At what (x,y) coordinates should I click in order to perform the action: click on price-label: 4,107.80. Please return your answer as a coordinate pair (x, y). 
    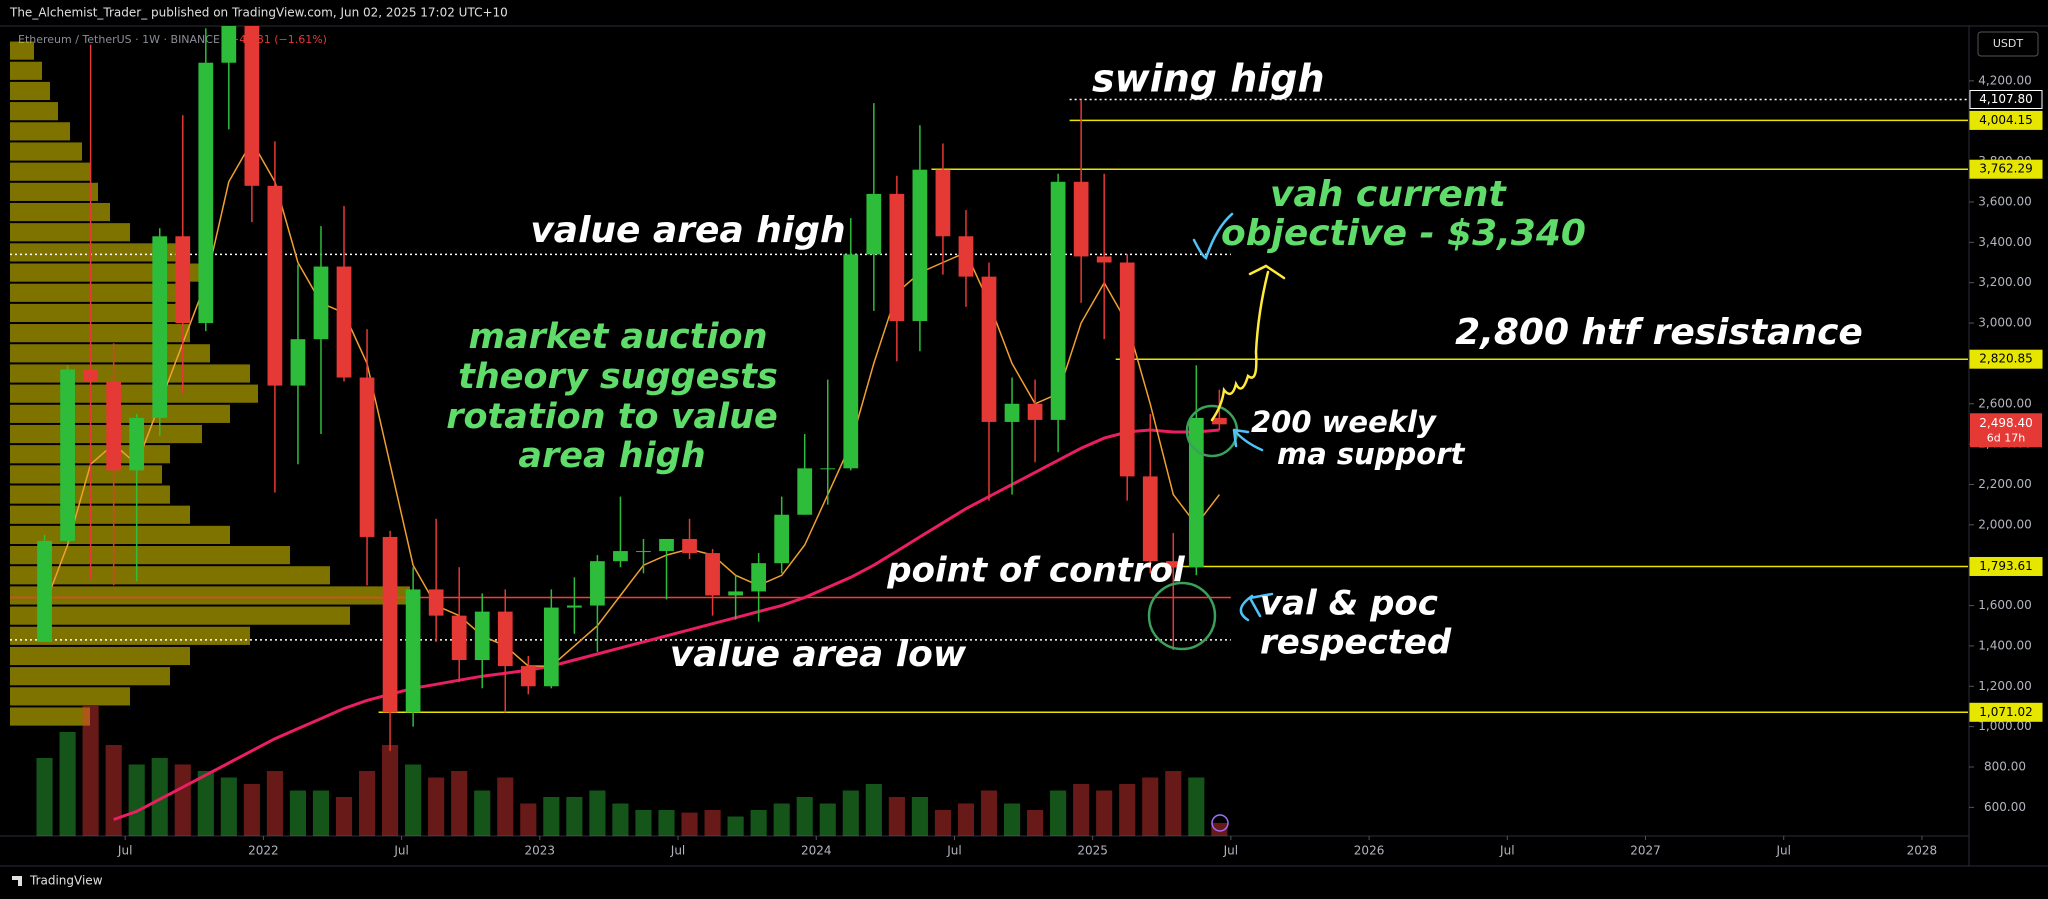
    Looking at the image, I should click on (2005, 99).